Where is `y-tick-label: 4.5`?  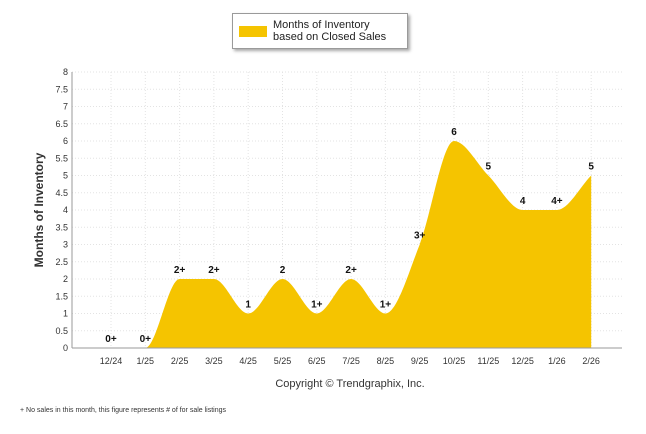
y-tick-label: 4.5 is located at coordinates (61, 193).